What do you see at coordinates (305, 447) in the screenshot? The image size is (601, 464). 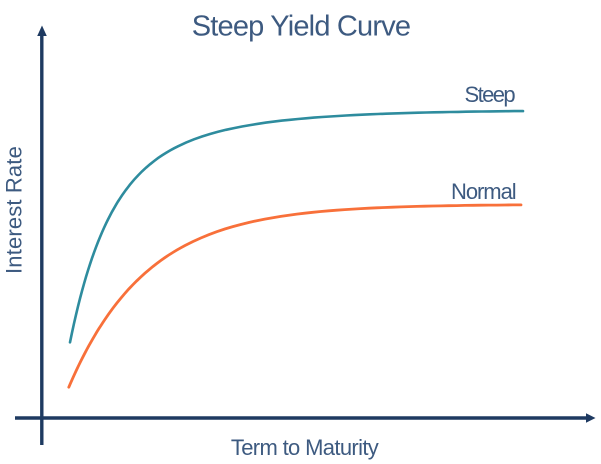 I see `svg-text: Term to Maturity` at bounding box center [305, 447].